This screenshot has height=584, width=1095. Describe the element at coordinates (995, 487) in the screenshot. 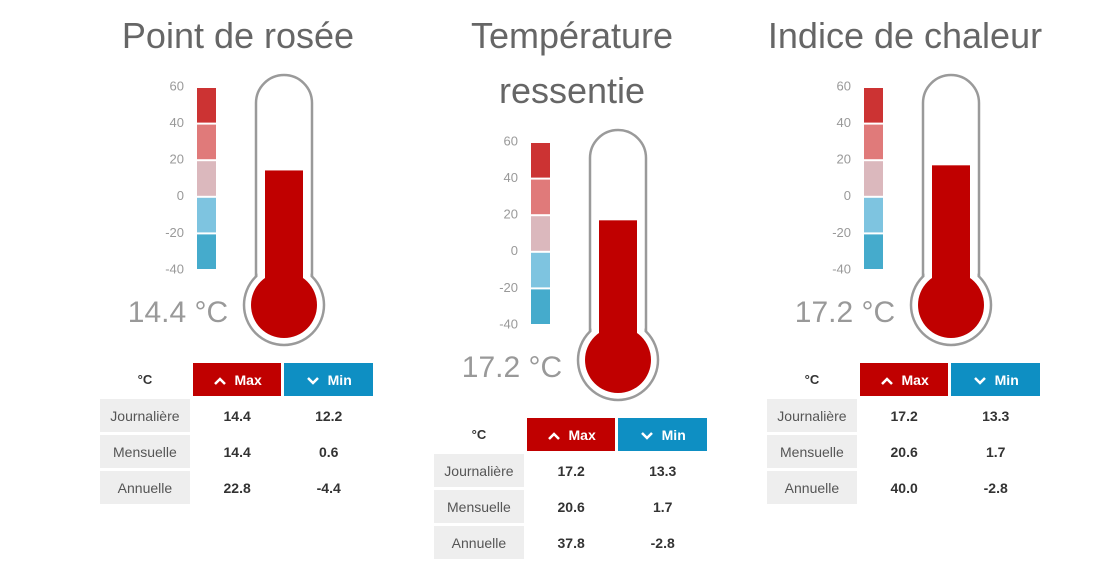

I see `cell-value: -2.8` at that location.